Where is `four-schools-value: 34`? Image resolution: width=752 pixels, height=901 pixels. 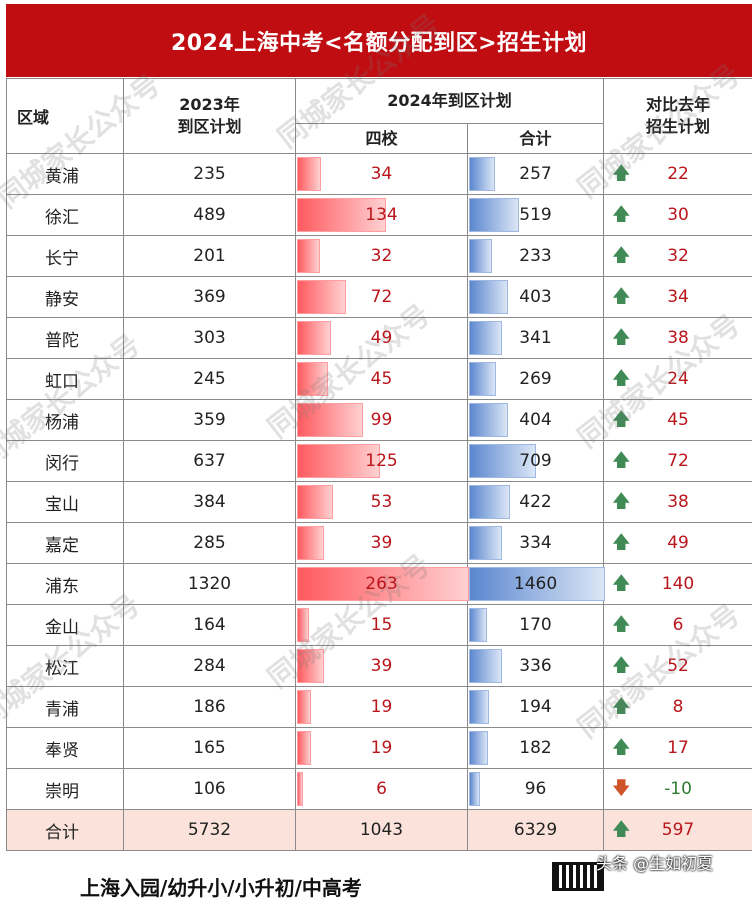 four-schools-value: 34 is located at coordinates (382, 174).